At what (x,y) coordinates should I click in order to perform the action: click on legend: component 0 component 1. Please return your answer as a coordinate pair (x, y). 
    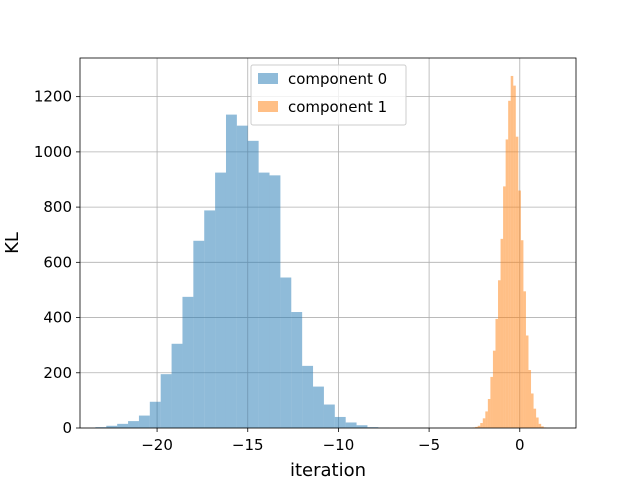
    Looking at the image, I should click on (328, 95).